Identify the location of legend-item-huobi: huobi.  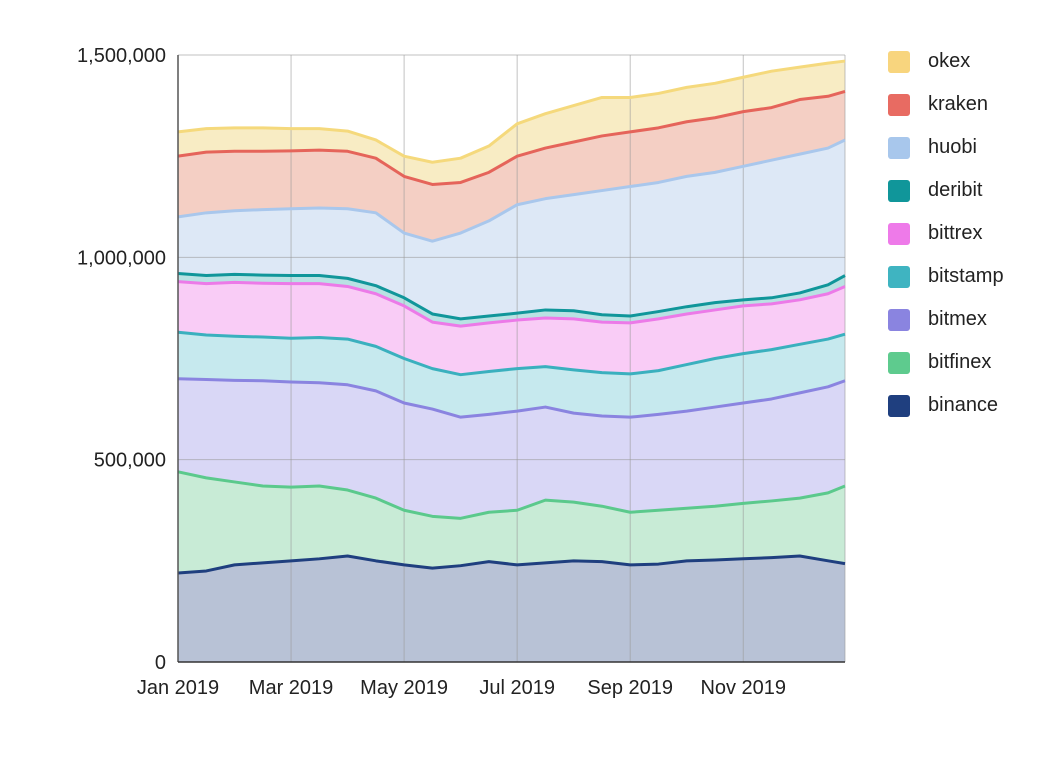
(958, 147).